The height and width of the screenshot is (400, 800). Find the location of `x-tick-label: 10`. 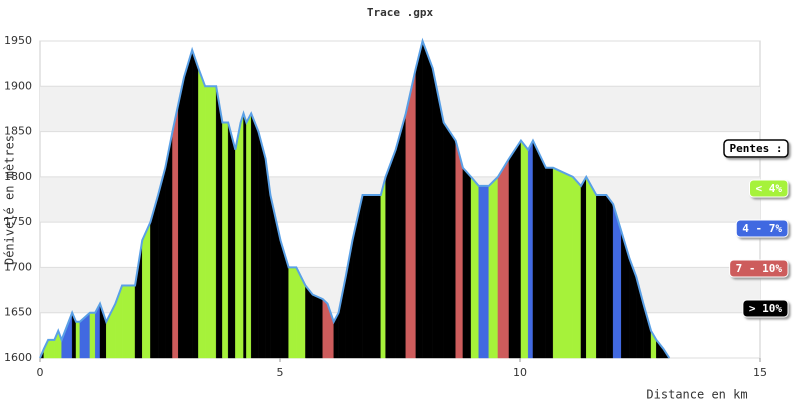

x-tick-label: 10 is located at coordinates (520, 372).